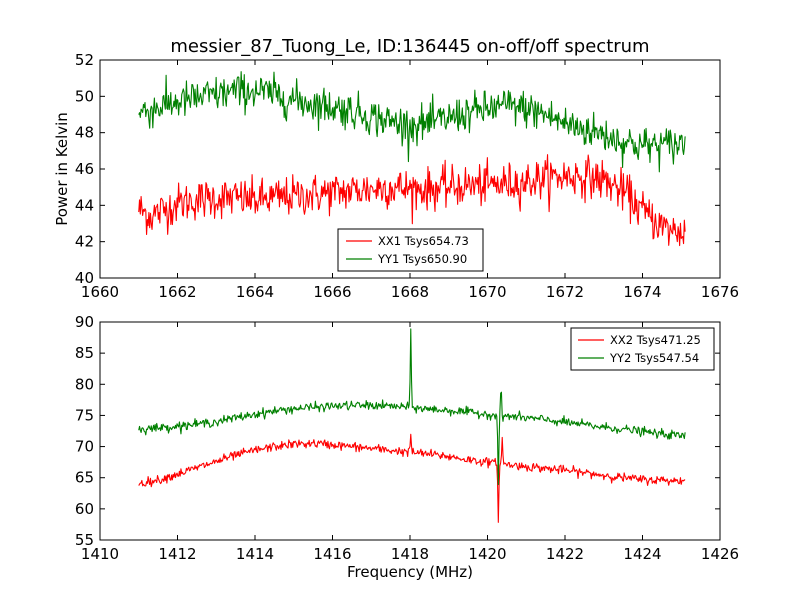 This screenshot has height=600, width=800. What do you see at coordinates (410, 572) in the screenshot?
I see `bottom-x-axis-label: Frequency (MHz)` at bounding box center [410, 572].